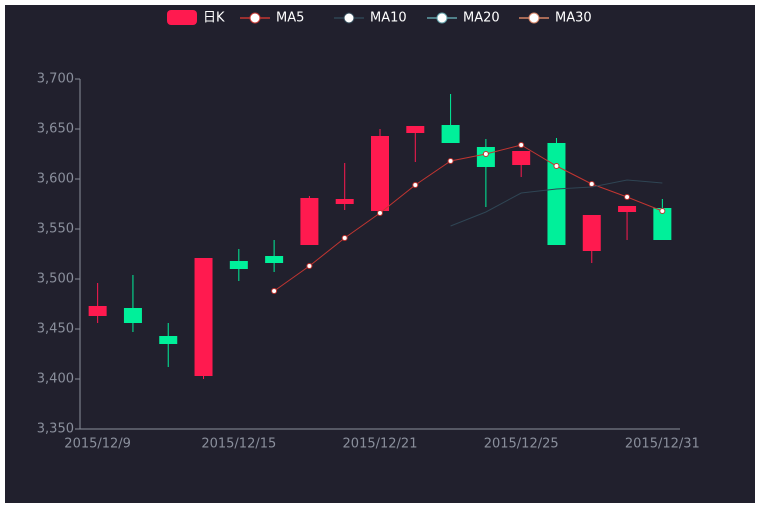 The image size is (766, 506). I want to click on y-tick-label: 3,350, so click(55, 429).